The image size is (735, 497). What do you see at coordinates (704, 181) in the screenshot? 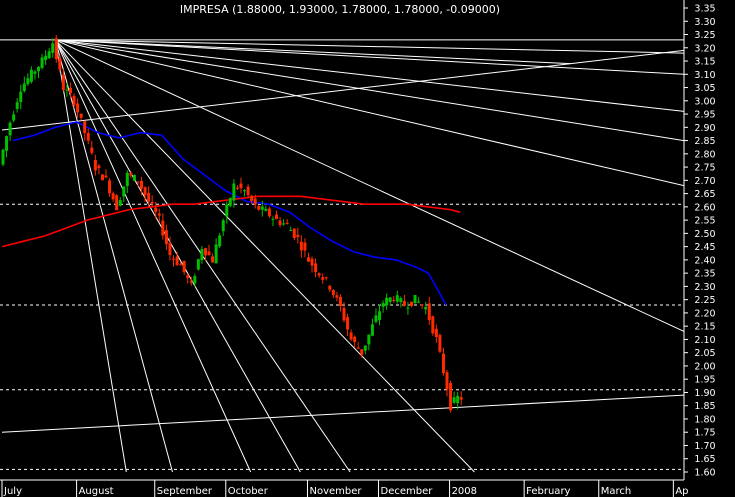
I see `y-tick-label: 2.70` at bounding box center [704, 181].